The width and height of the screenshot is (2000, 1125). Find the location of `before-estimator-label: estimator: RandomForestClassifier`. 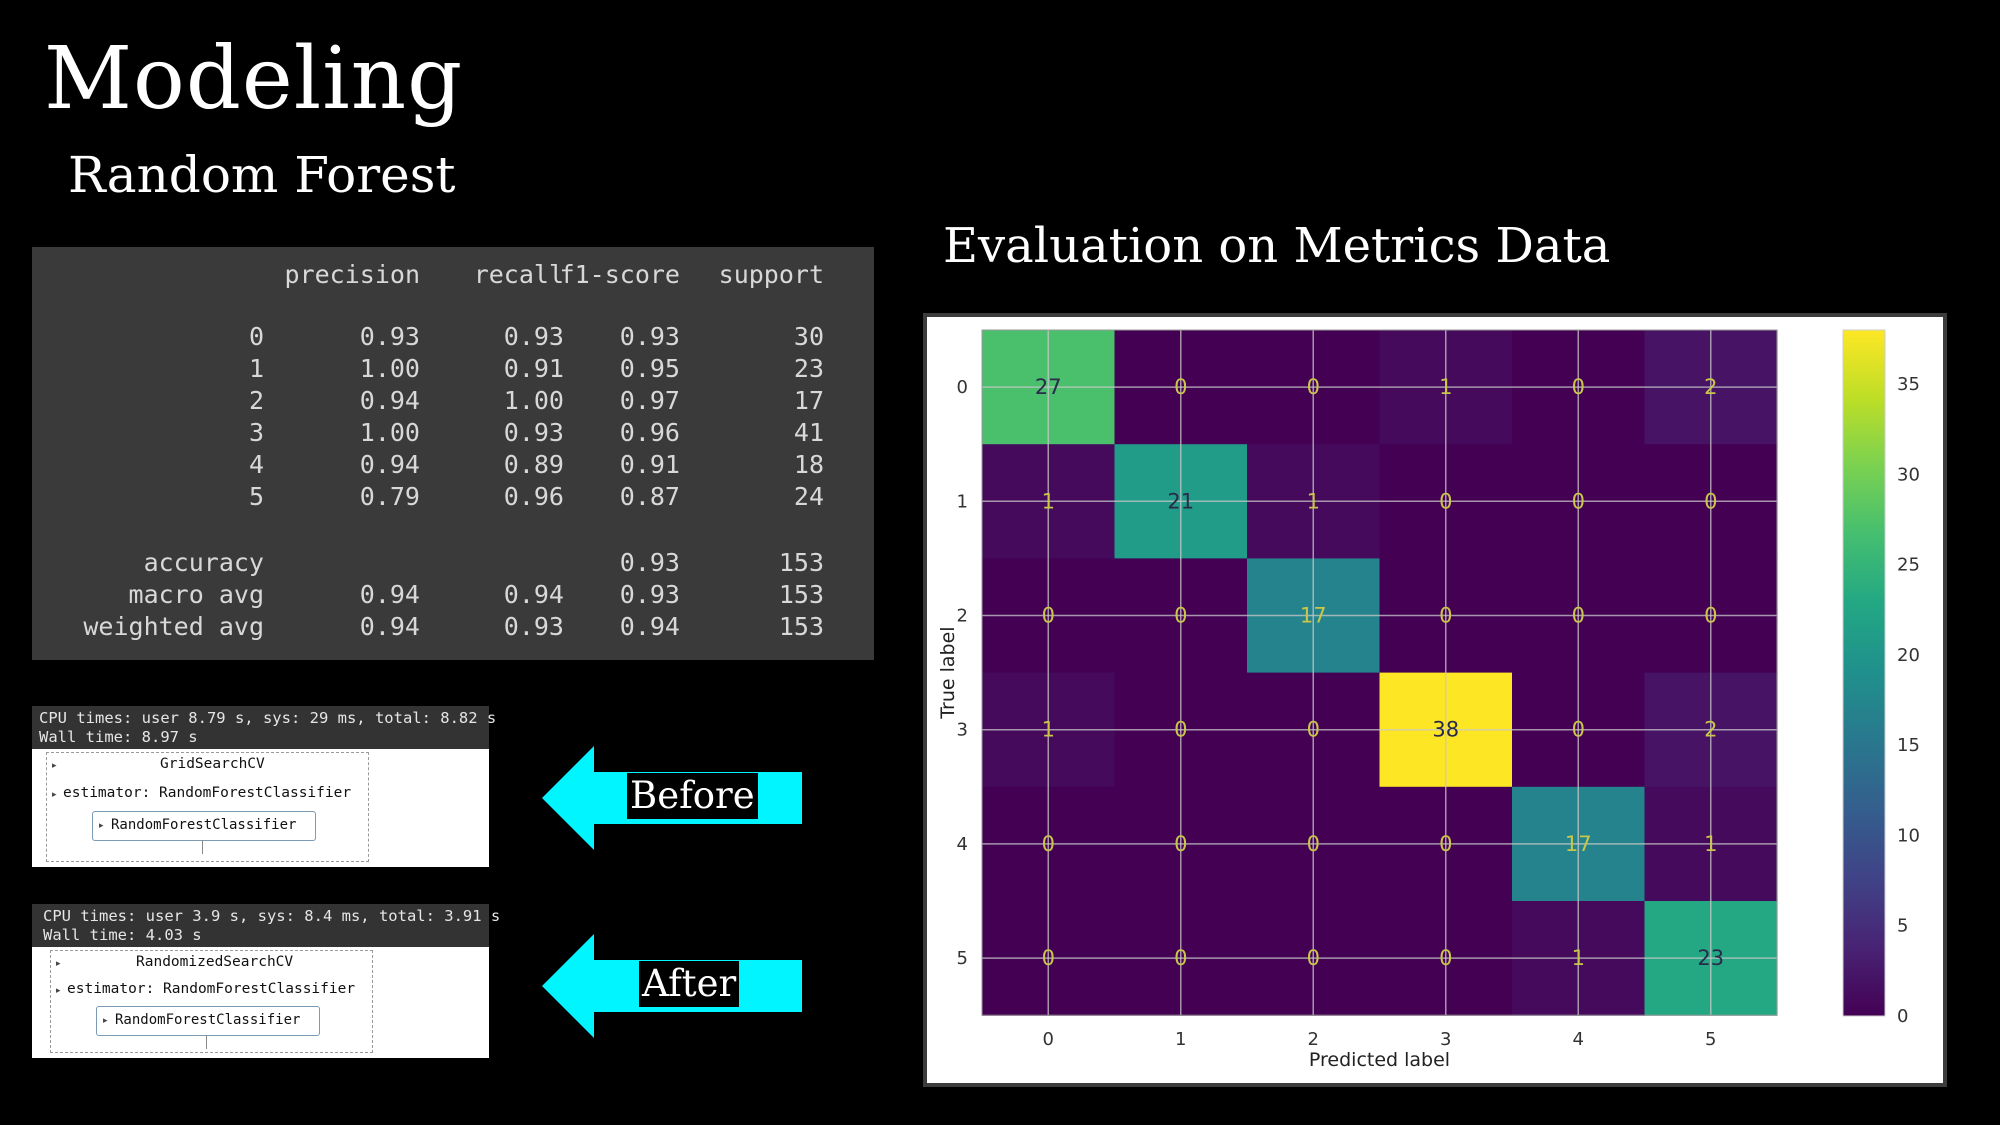

before-estimator-label: estimator: RandomForestClassifier is located at coordinates (207, 793).